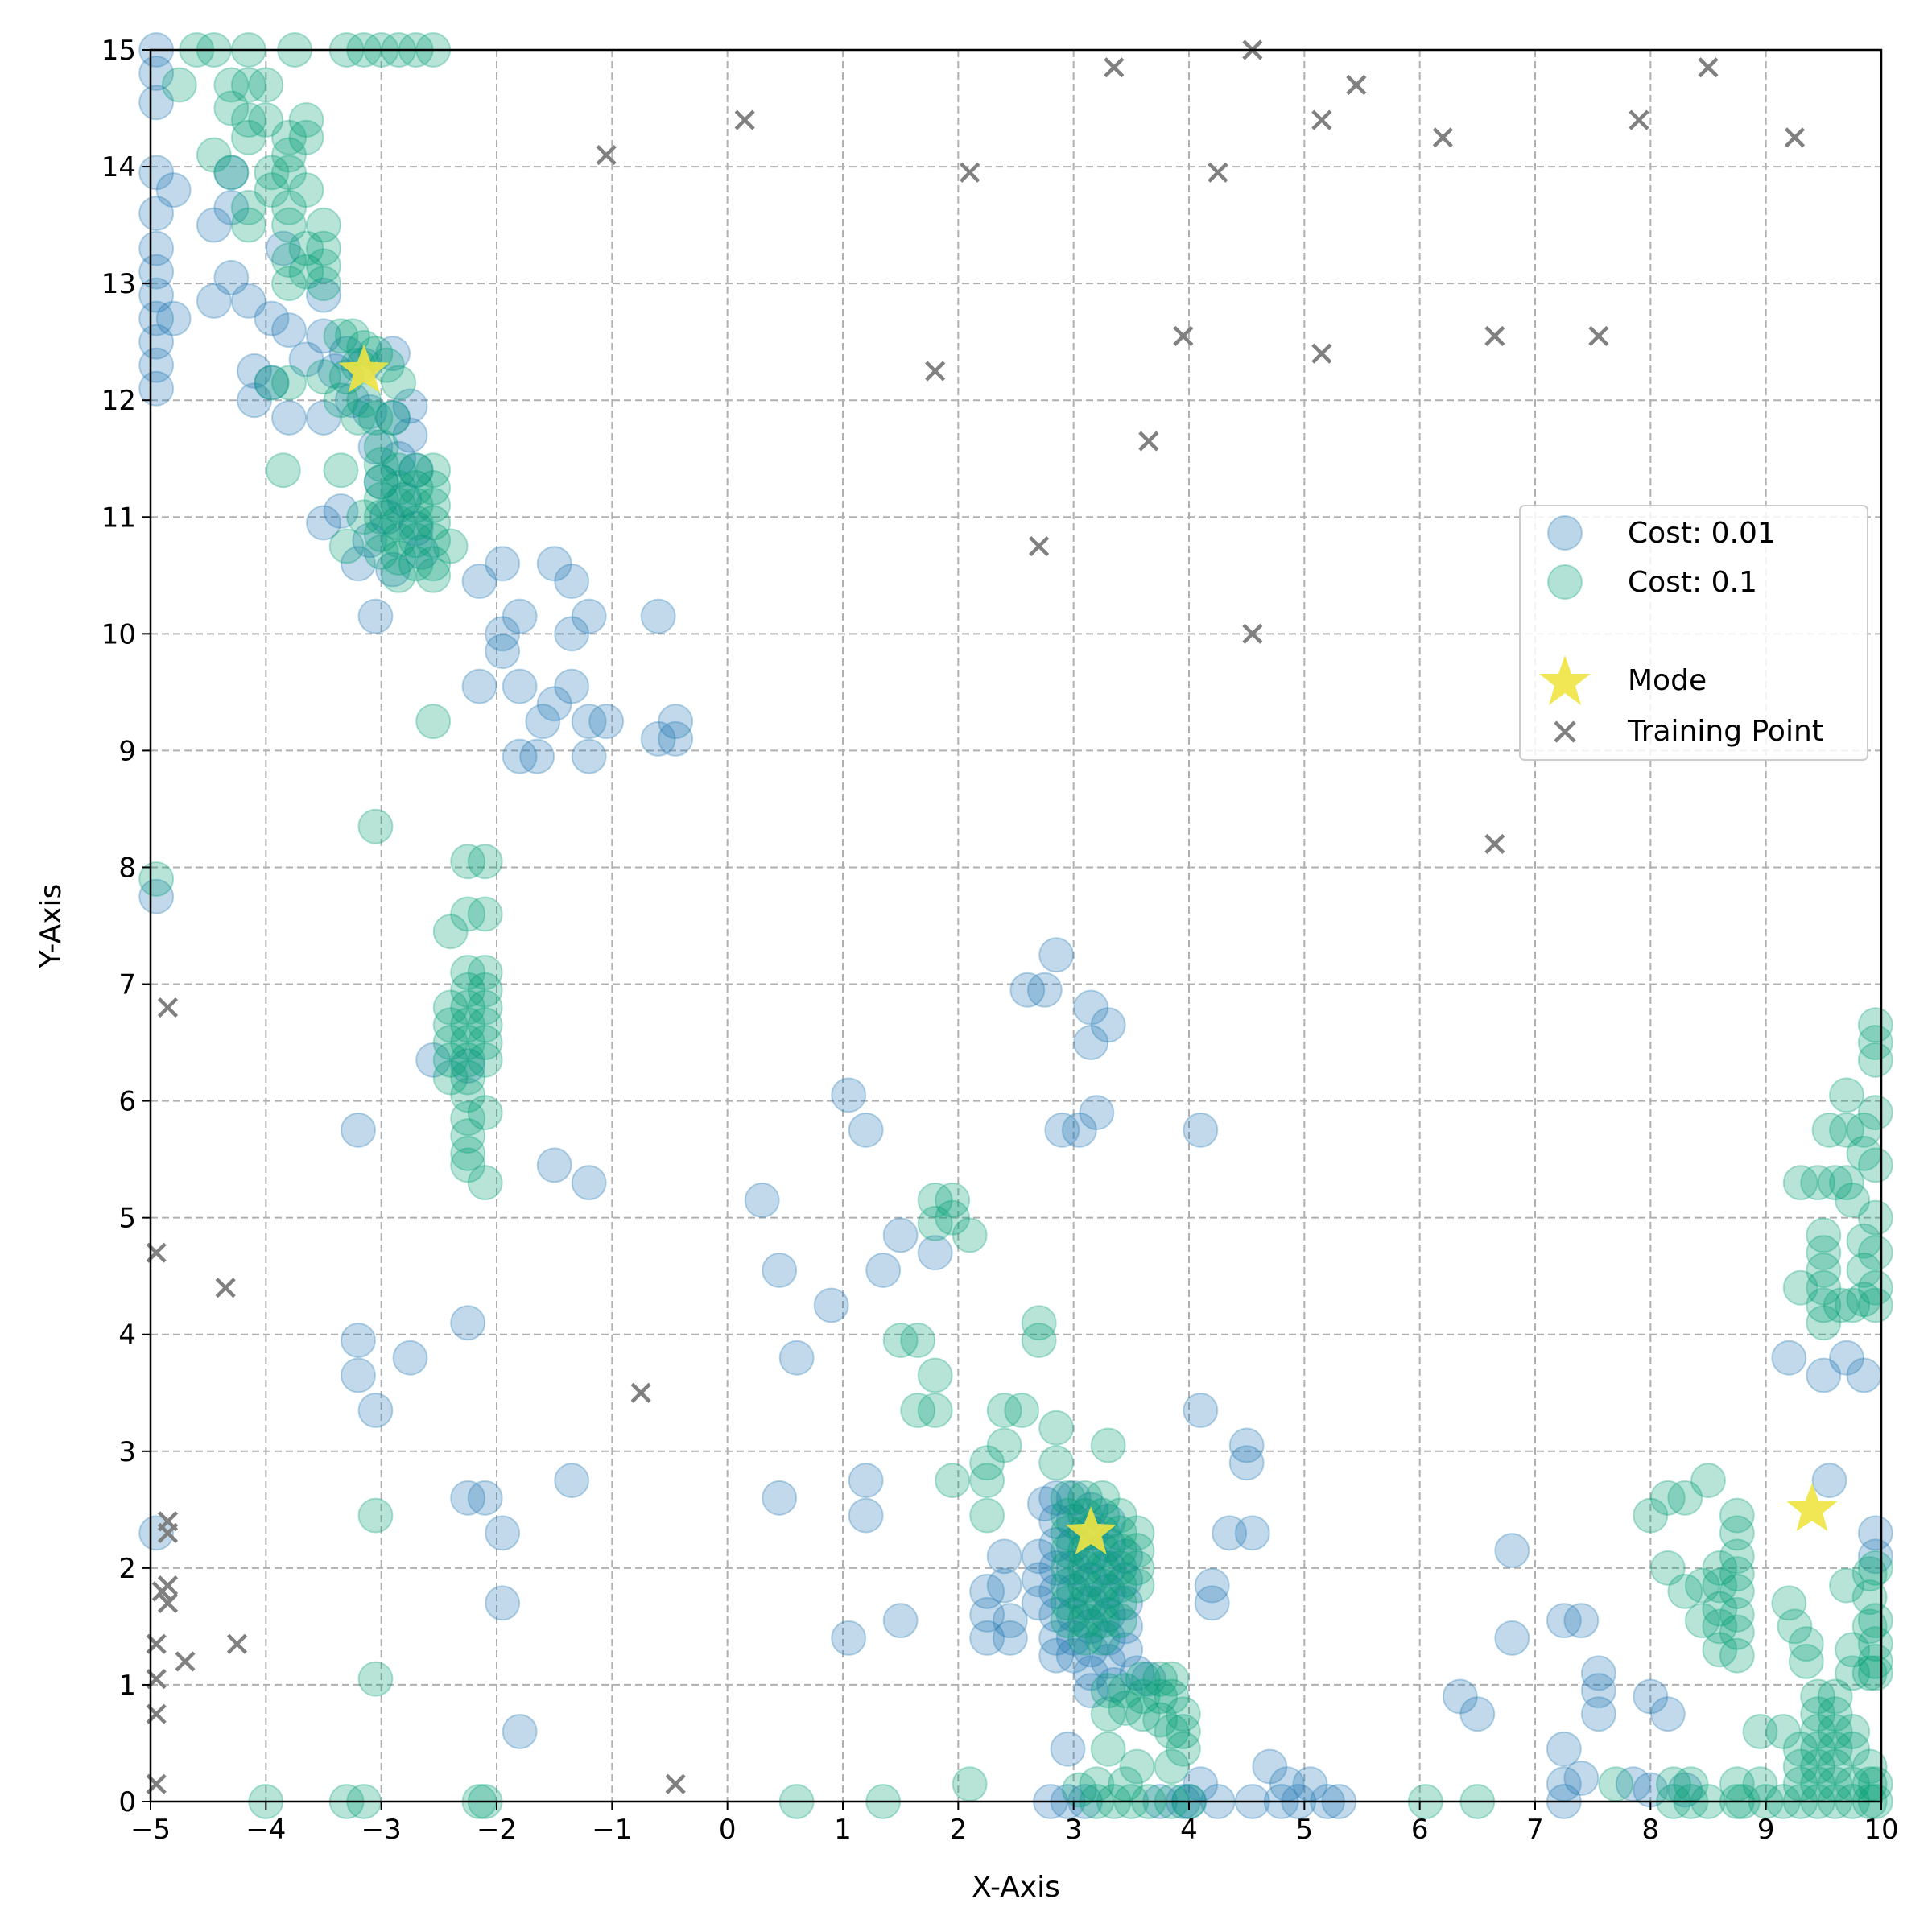 The width and height of the screenshot is (1932, 1932). Describe the element at coordinates (1693, 633) in the screenshot. I see `legend-frame` at that location.